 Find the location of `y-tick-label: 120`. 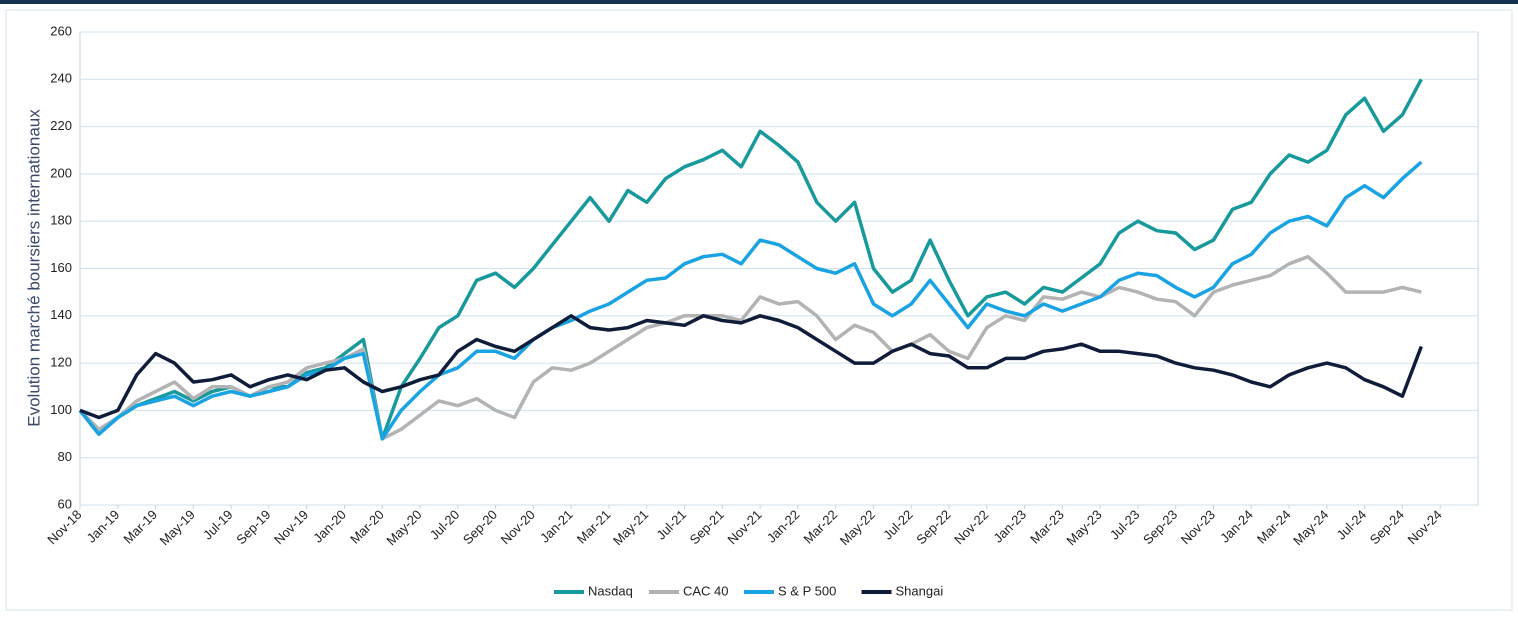

y-tick-label: 120 is located at coordinates (61, 362).